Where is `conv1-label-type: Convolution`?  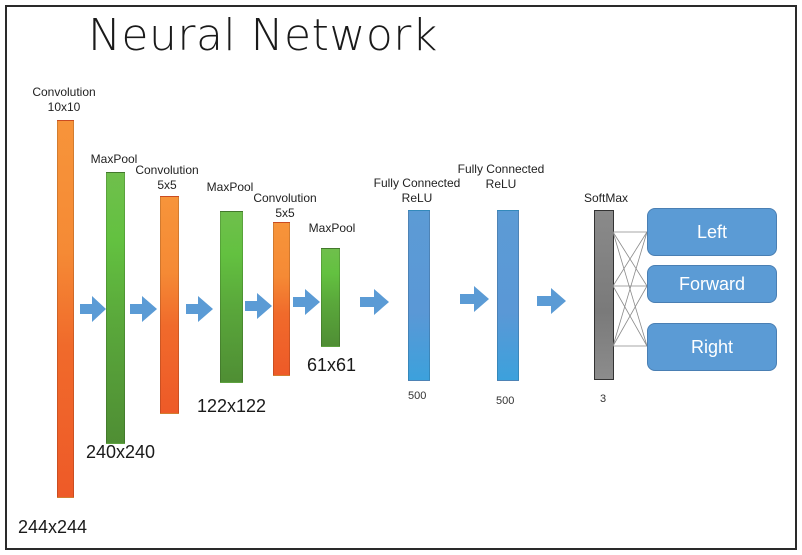
conv1-label-type: Convolution is located at coordinates (64, 92).